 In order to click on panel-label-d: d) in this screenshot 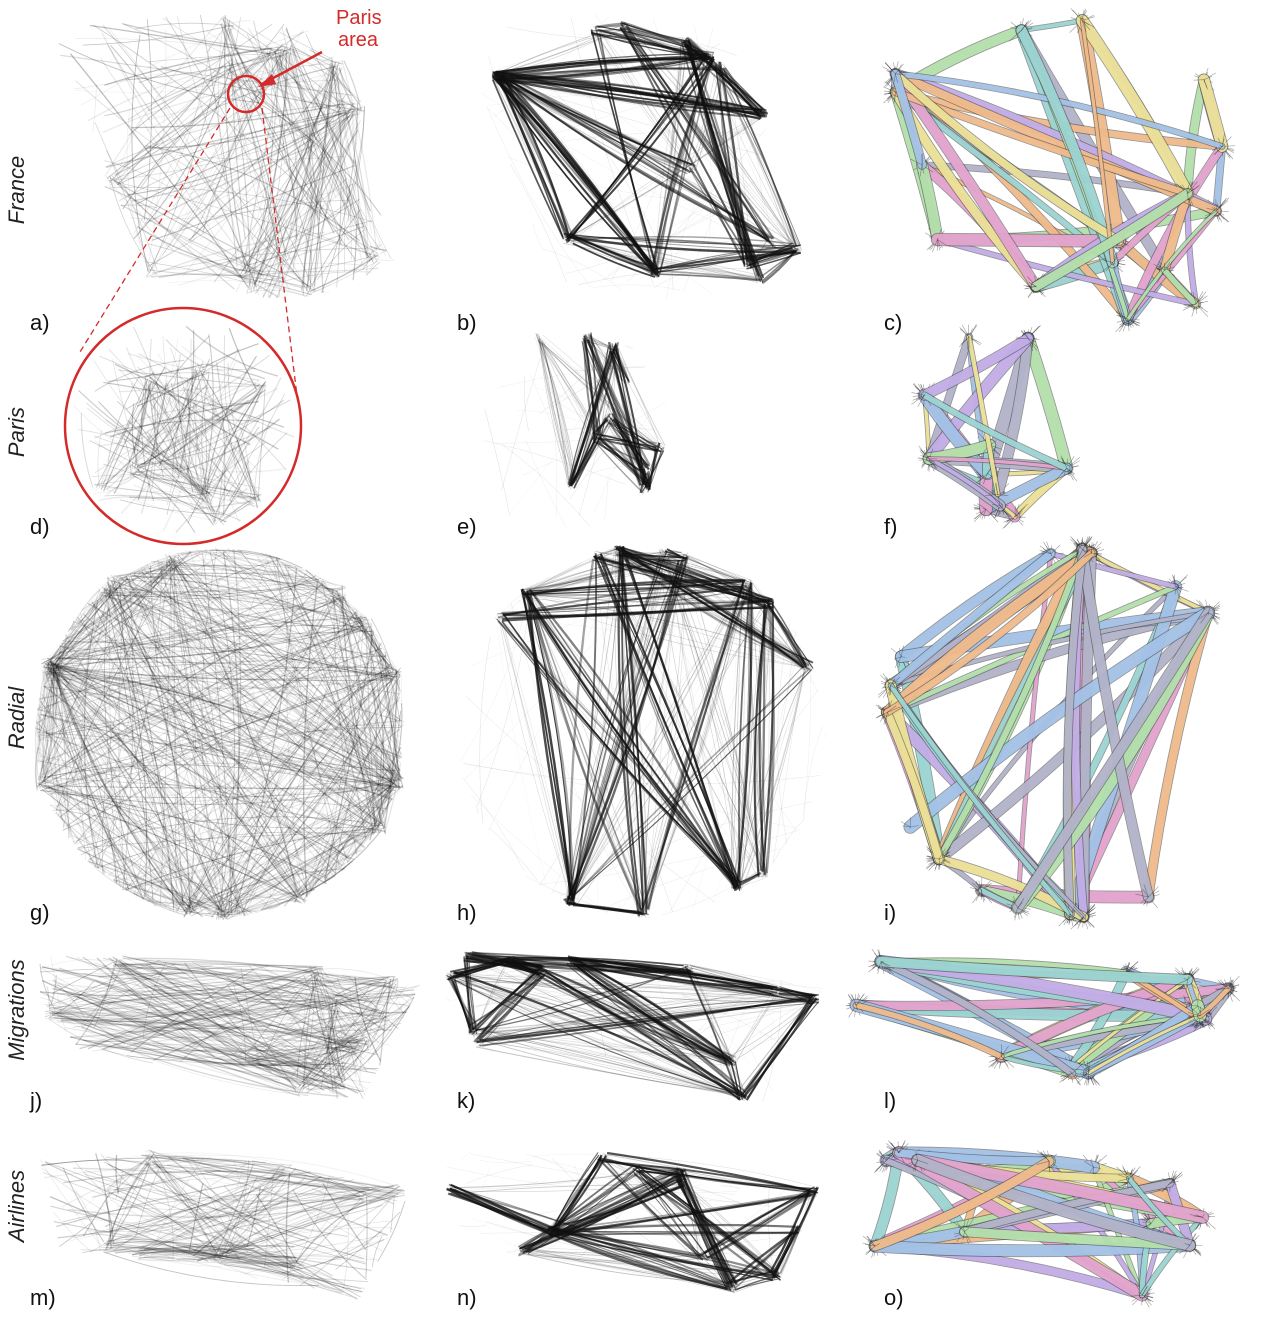, I will do `click(40, 526)`.